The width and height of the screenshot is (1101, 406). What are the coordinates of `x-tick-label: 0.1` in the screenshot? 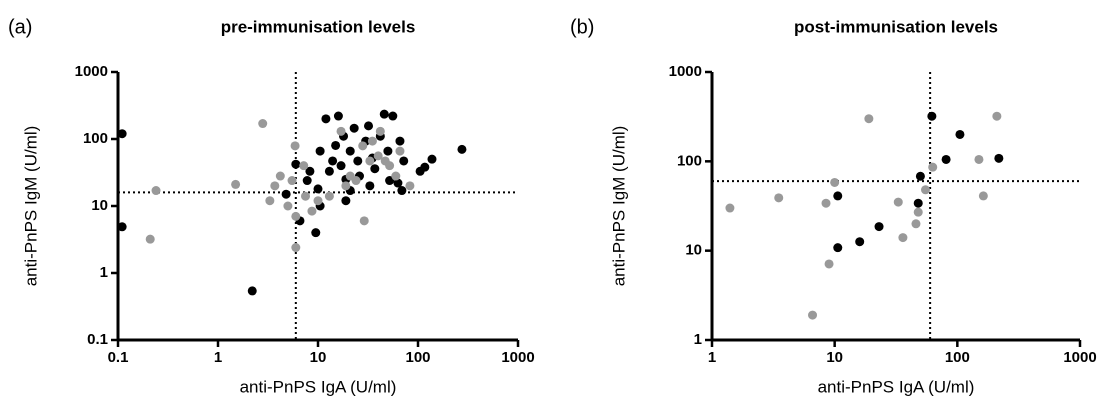 It's located at (118, 357).